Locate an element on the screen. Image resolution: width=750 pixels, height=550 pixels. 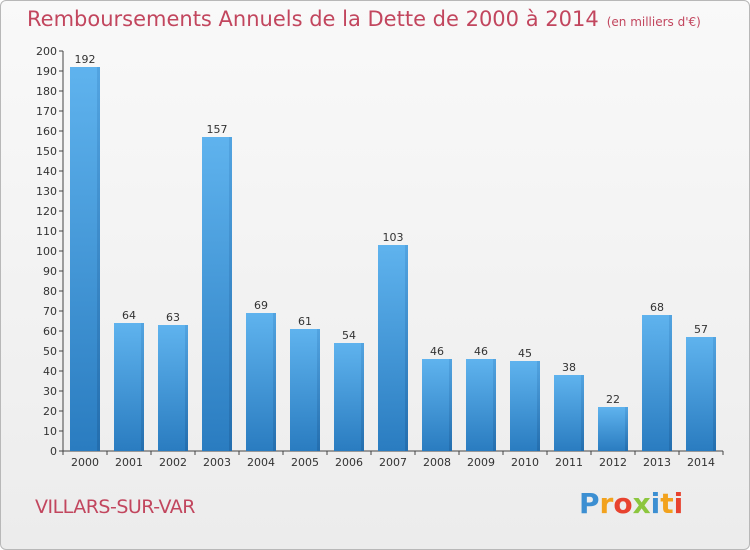
bar-value-label: 22 is located at coordinates (613, 399).